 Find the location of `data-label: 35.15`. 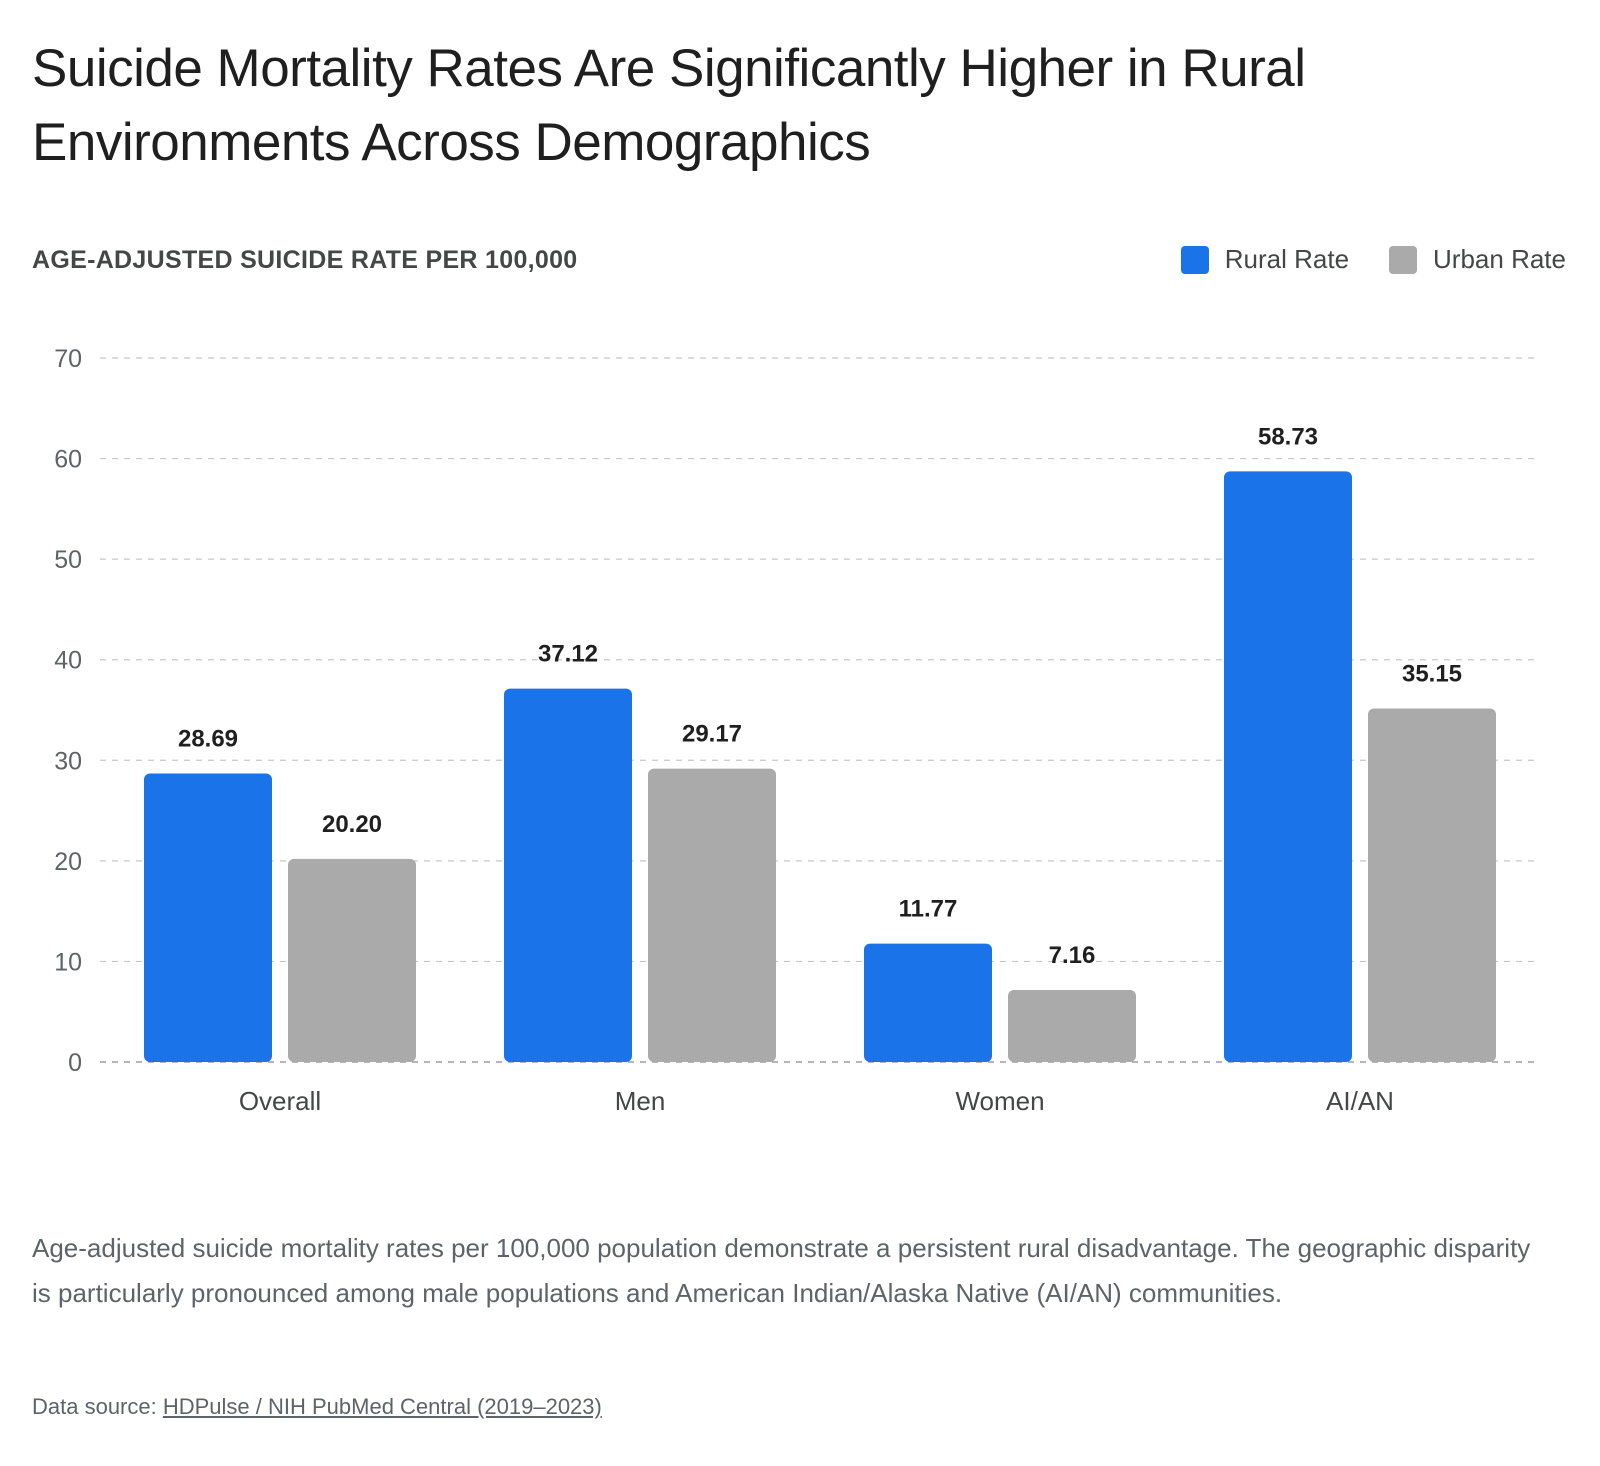

data-label: 35.15 is located at coordinates (1432, 673).